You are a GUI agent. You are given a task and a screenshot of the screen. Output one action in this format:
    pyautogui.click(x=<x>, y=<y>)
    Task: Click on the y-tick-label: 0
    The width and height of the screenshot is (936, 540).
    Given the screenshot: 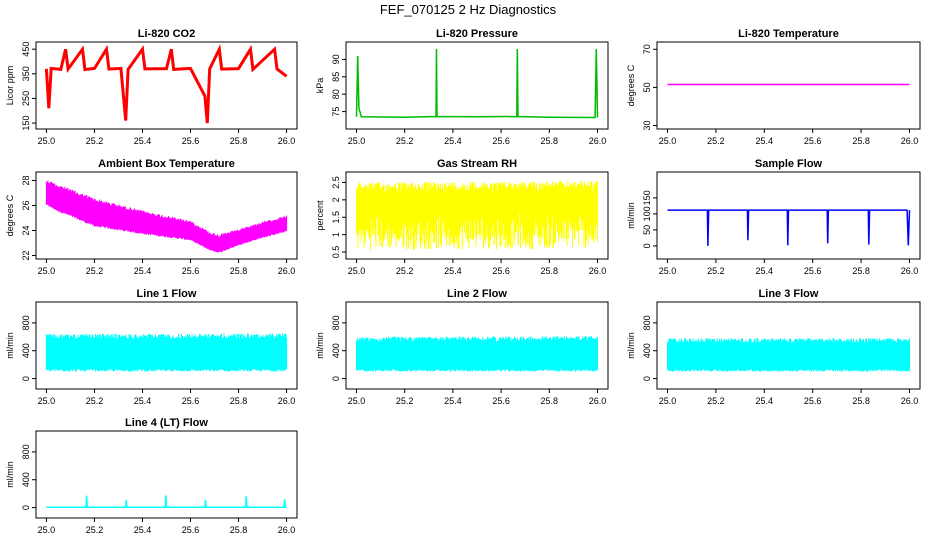 What is the action you would take?
    pyautogui.click(x=26, y=378)
    